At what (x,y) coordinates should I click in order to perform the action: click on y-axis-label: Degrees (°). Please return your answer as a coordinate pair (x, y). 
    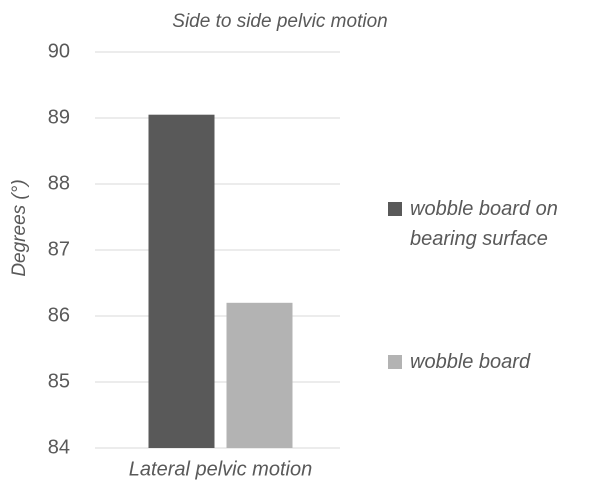
    Looking at the image, I should click on (19, 227).